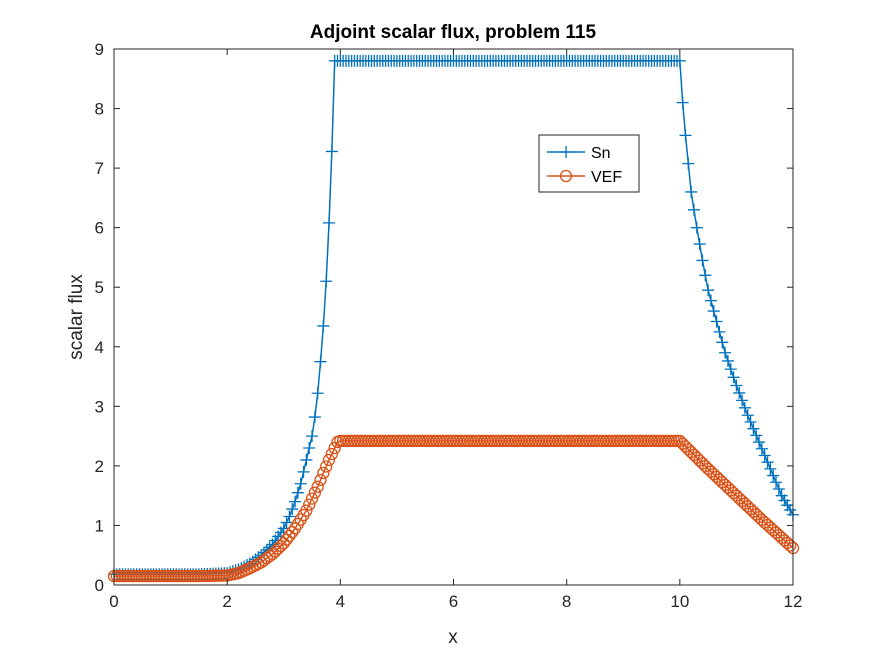 This screenshot has height=656, width=875. I want to click on chart-title: Adjoint scalar flux, problem 115, so click(453, 32).